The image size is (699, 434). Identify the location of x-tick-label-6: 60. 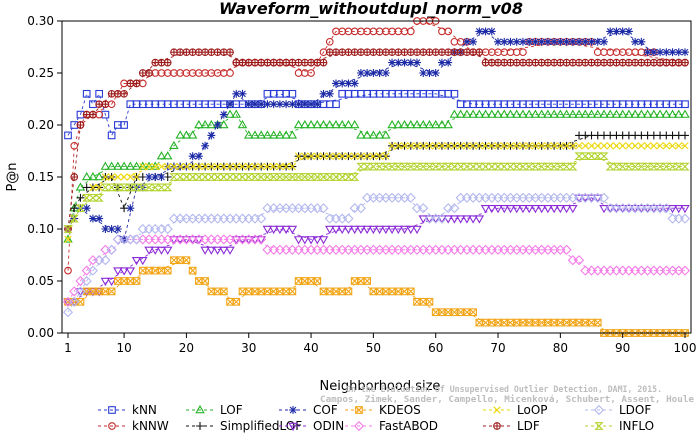
(435, 348).